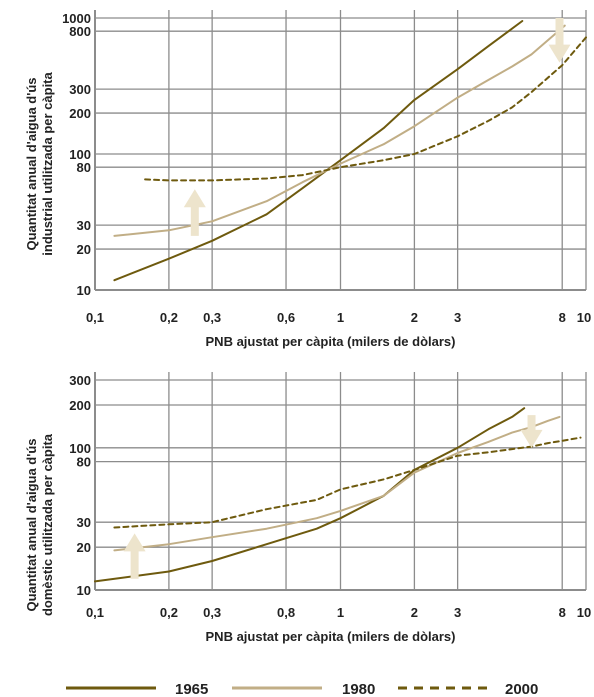 The image size is (594, 697). I want to click on x-tick-labels: 0,1 0,2 0,3 0,6 1 2 3 8 10, so click(338, 317).